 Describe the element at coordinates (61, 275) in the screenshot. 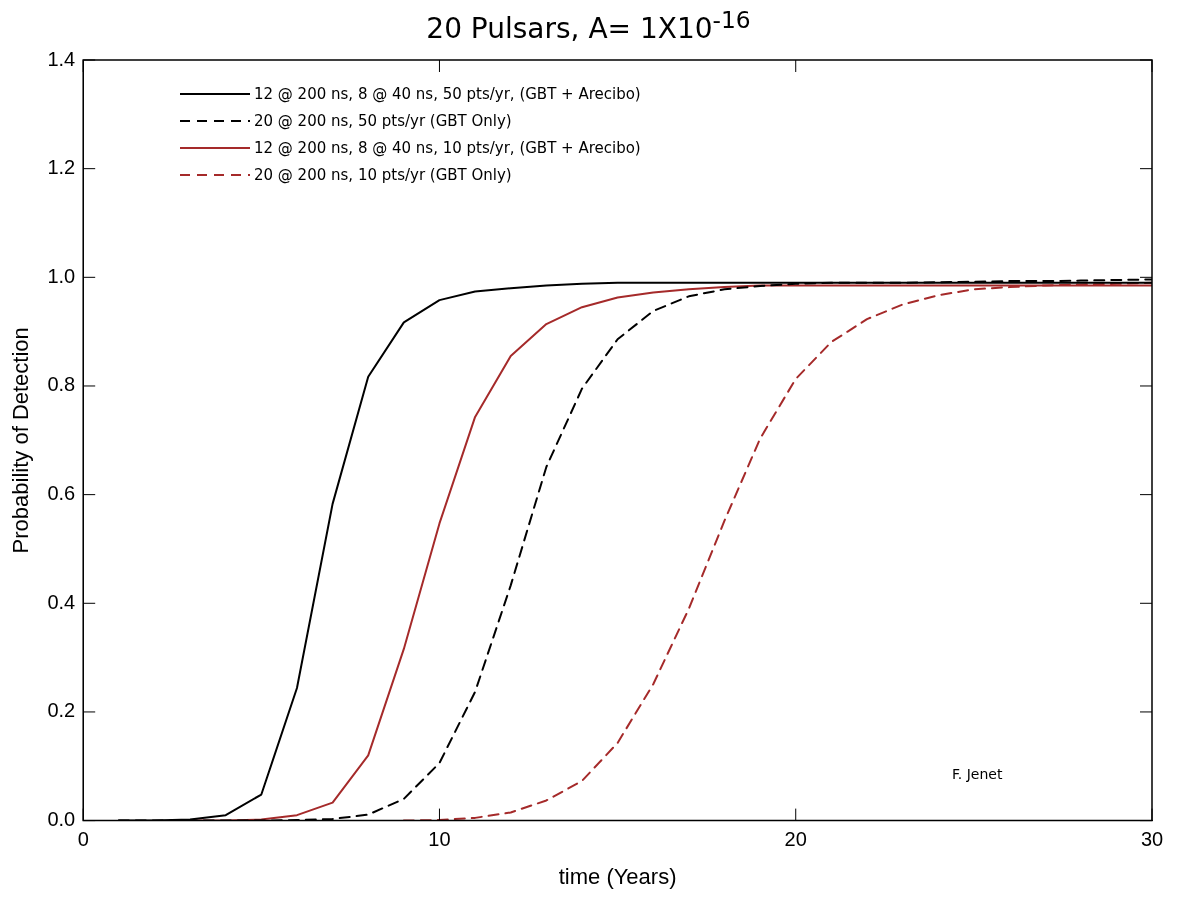

I see `y-tick-label: 1.0` at that location.